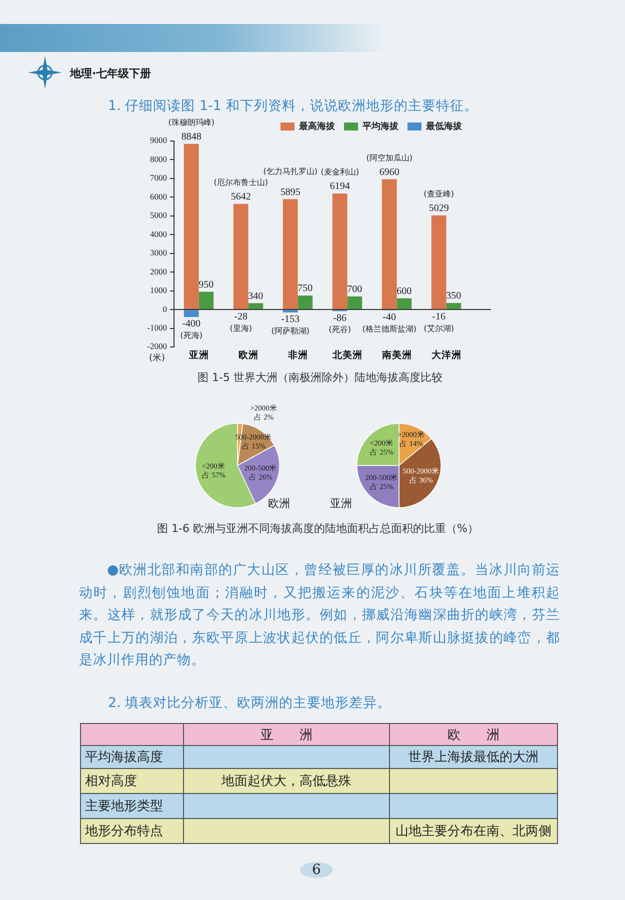  What do you see at coordinates (473, 757) in the screenshot?
I see `text: 世界上海拔最低的大洲` at bounding box center [473, 757].